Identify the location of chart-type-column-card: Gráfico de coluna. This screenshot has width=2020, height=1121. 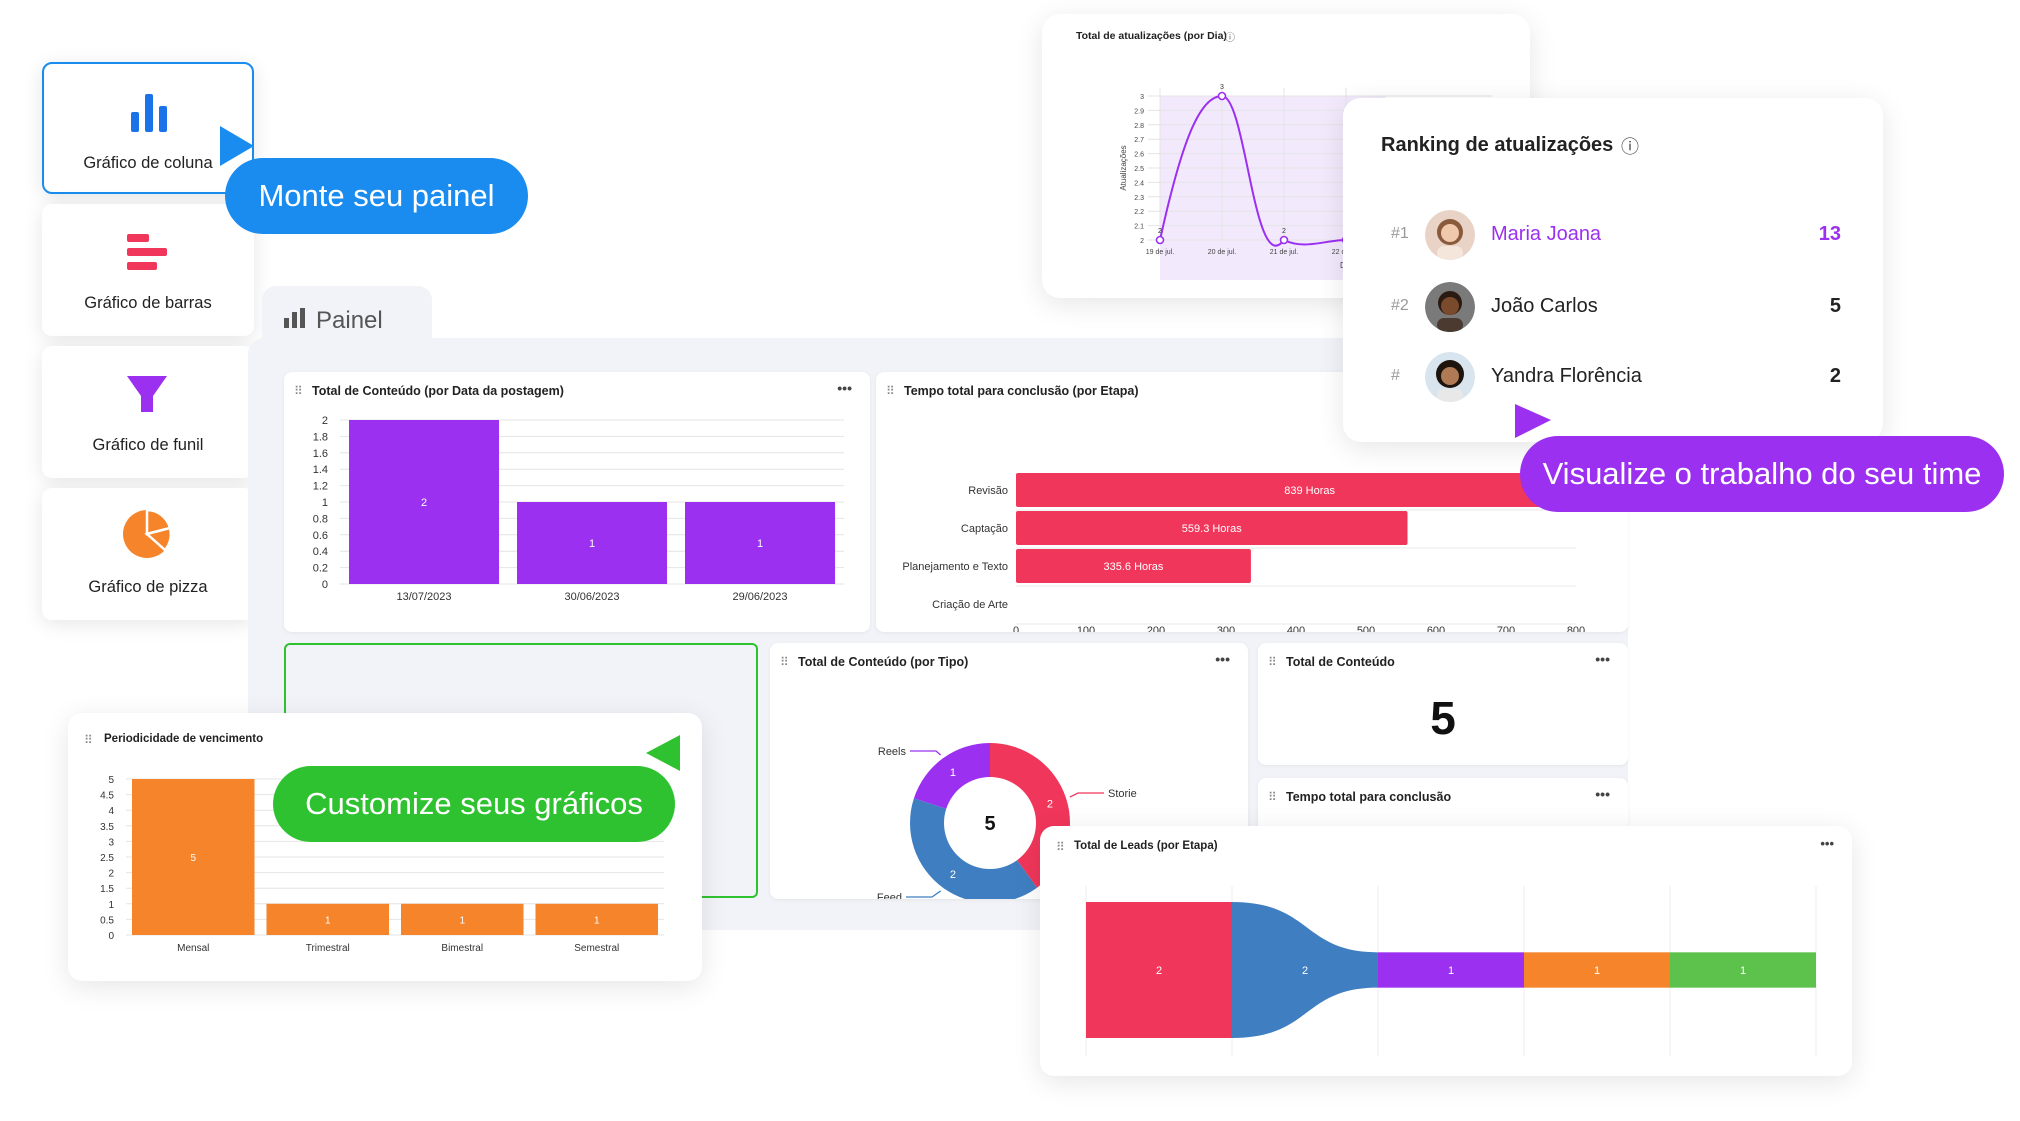
(148, 128).